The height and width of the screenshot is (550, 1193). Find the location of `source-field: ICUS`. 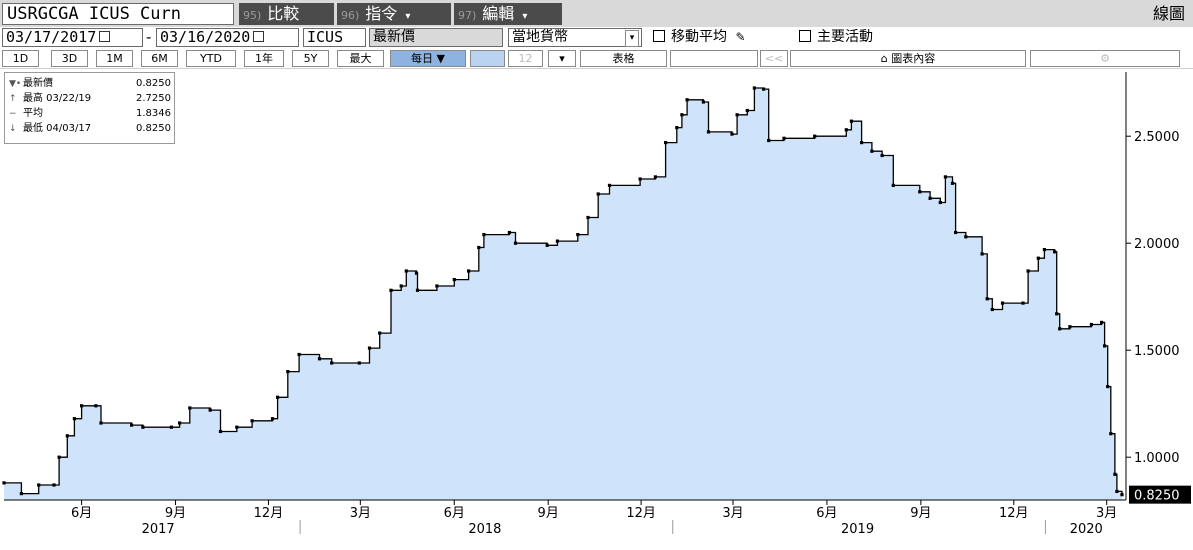

source-field: ICUS is located at coordinates (334, 37).